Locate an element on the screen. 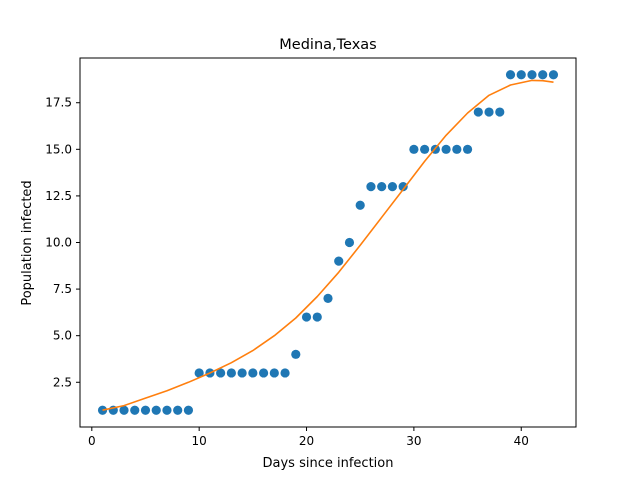 Image resolution: width=640 pixels, height=480 pixels. y-tick-label: 2.5 is located at coordinates (62, 382).